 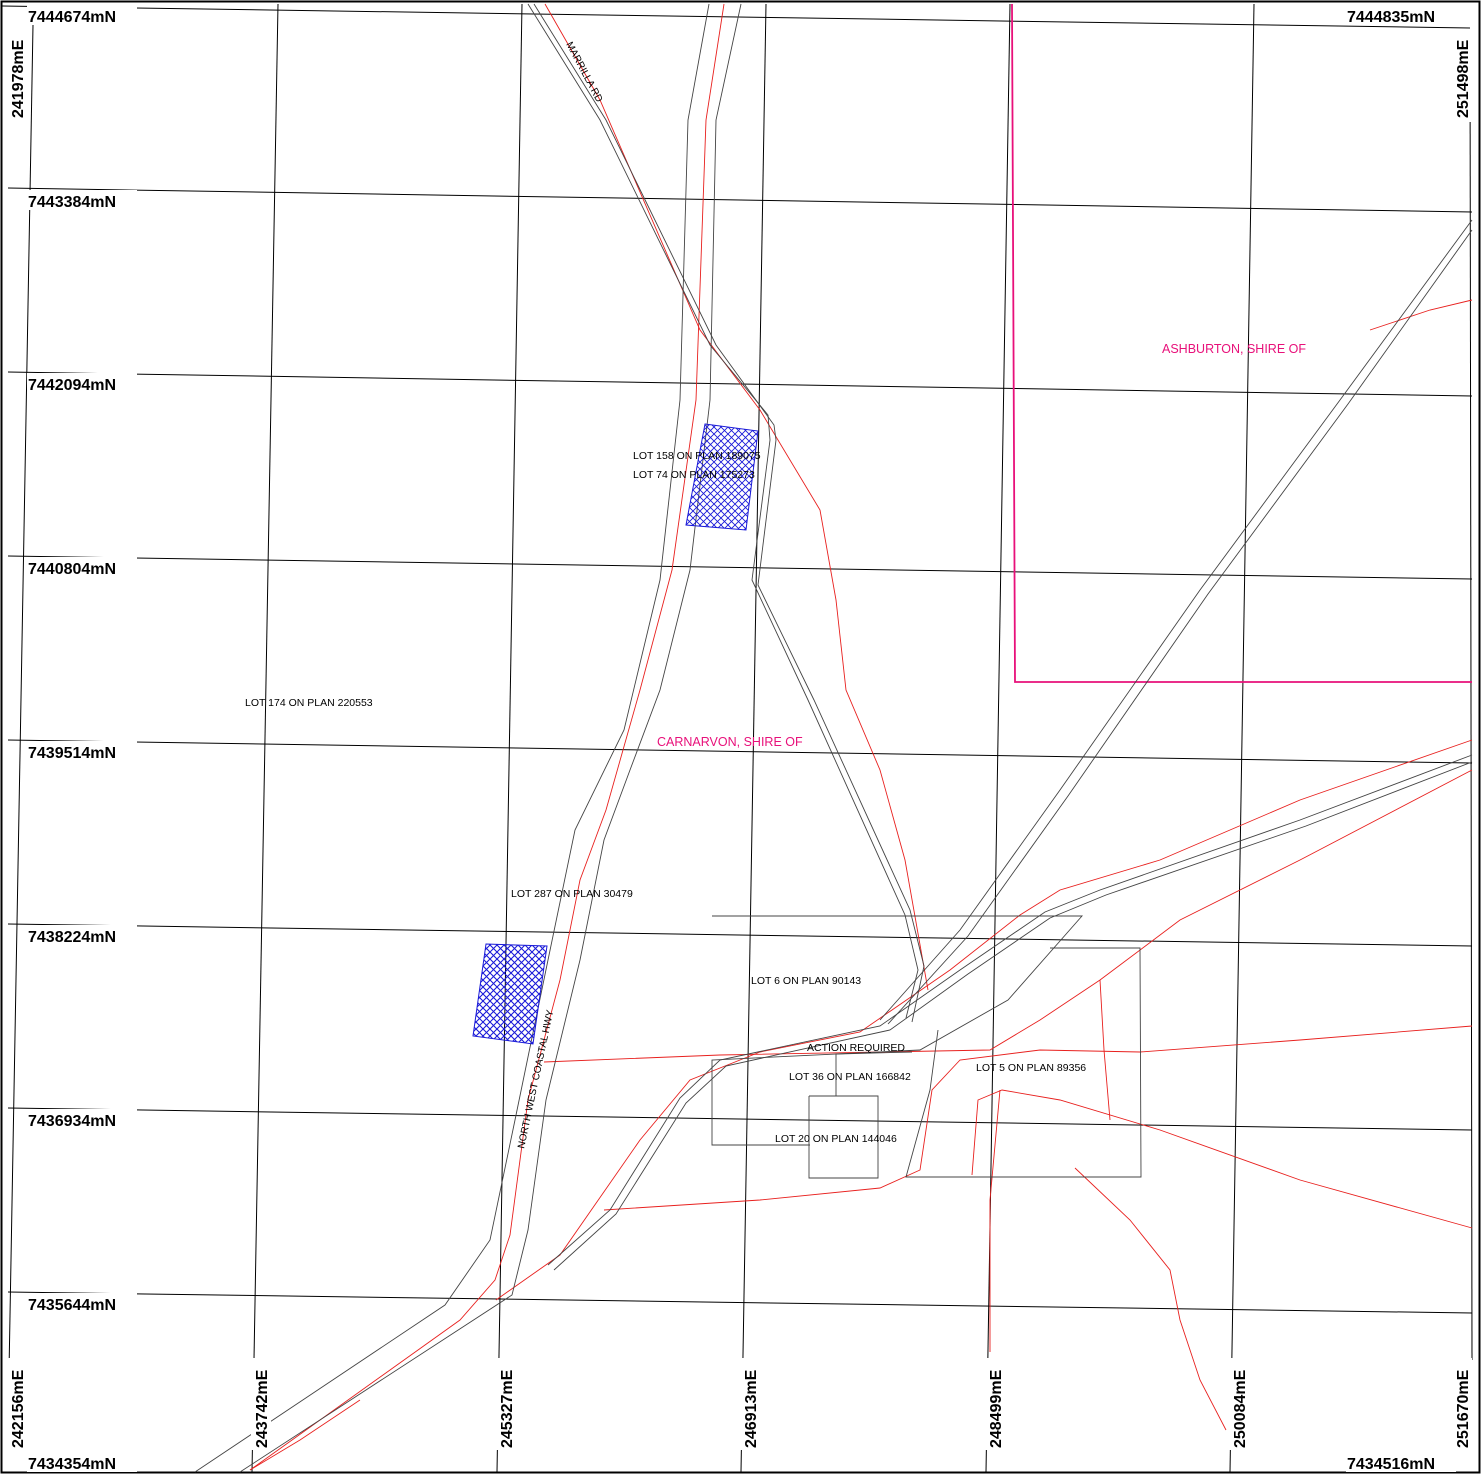 I want to click on lot-label-74: LOT 74 ON PLAN 175273, so click(x=694, y=475).